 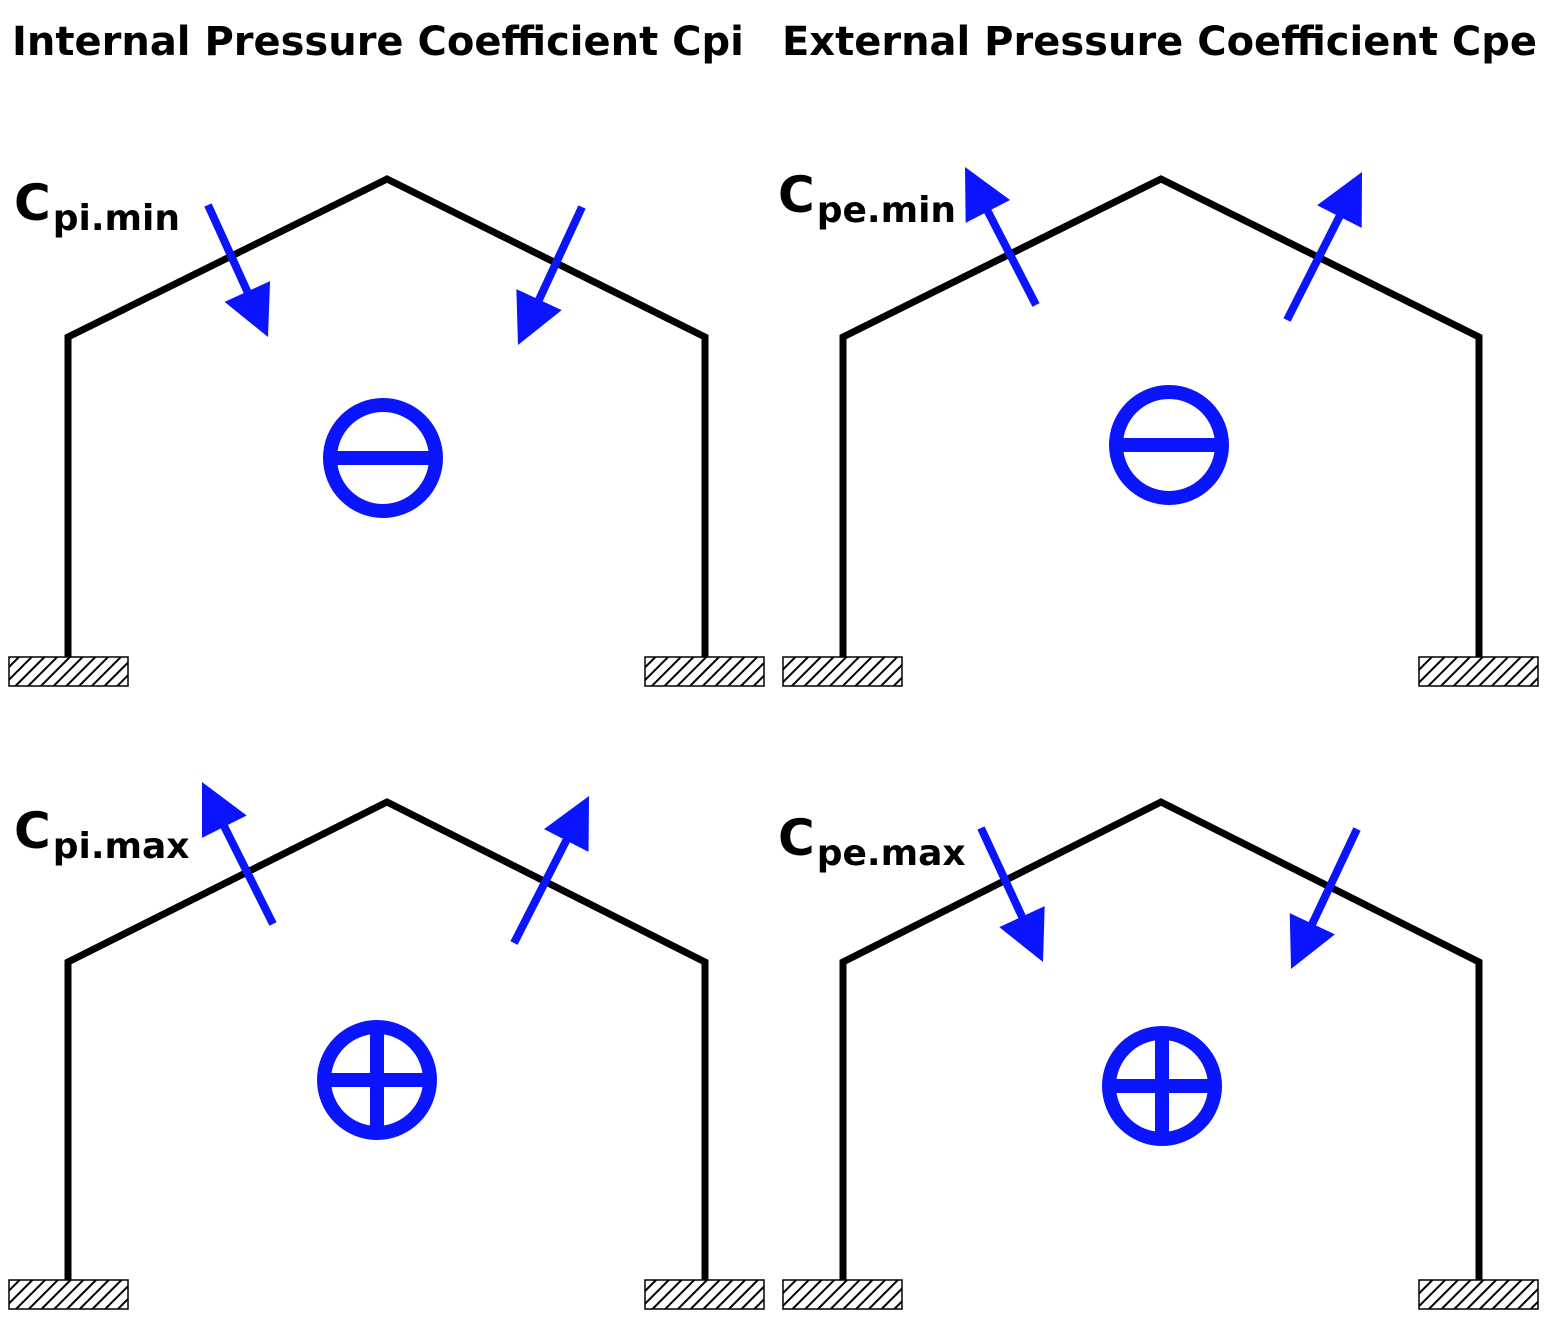 I want to click on panel-label-external-min: Cpe.min, so click(x=867, y=198).